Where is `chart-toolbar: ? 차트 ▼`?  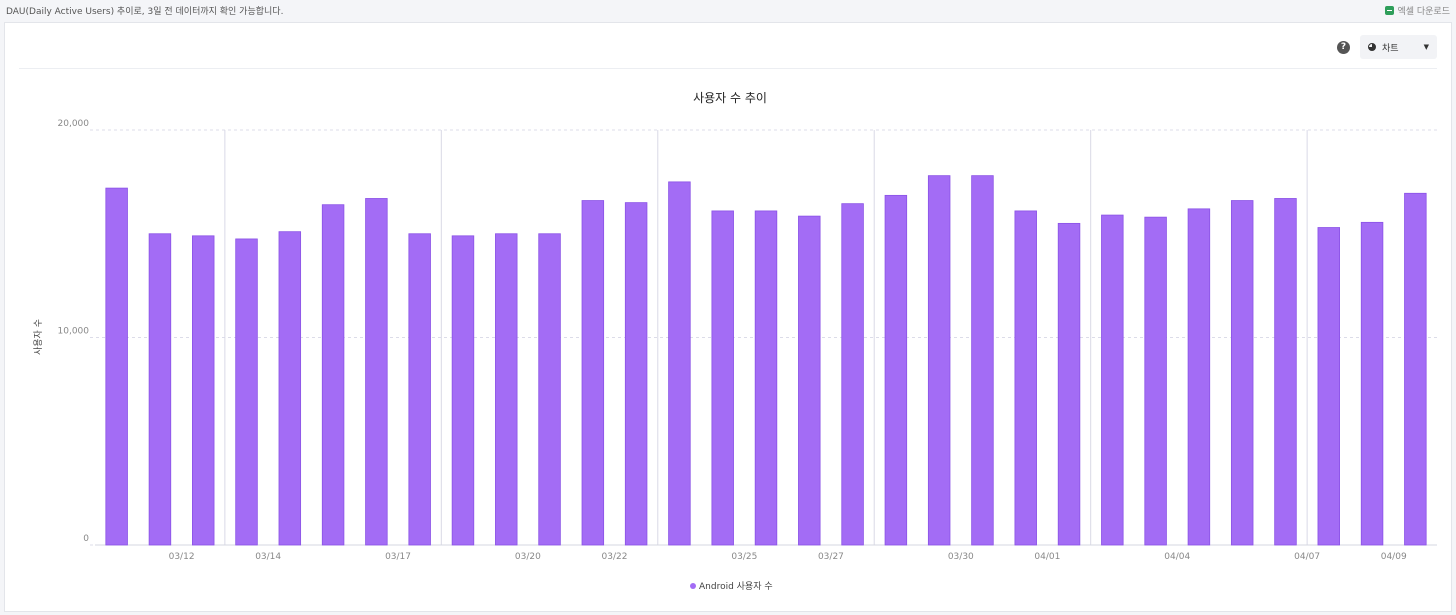
chart-toolbar: ? 차트 ▼ is located at coordinates (1387, 47).